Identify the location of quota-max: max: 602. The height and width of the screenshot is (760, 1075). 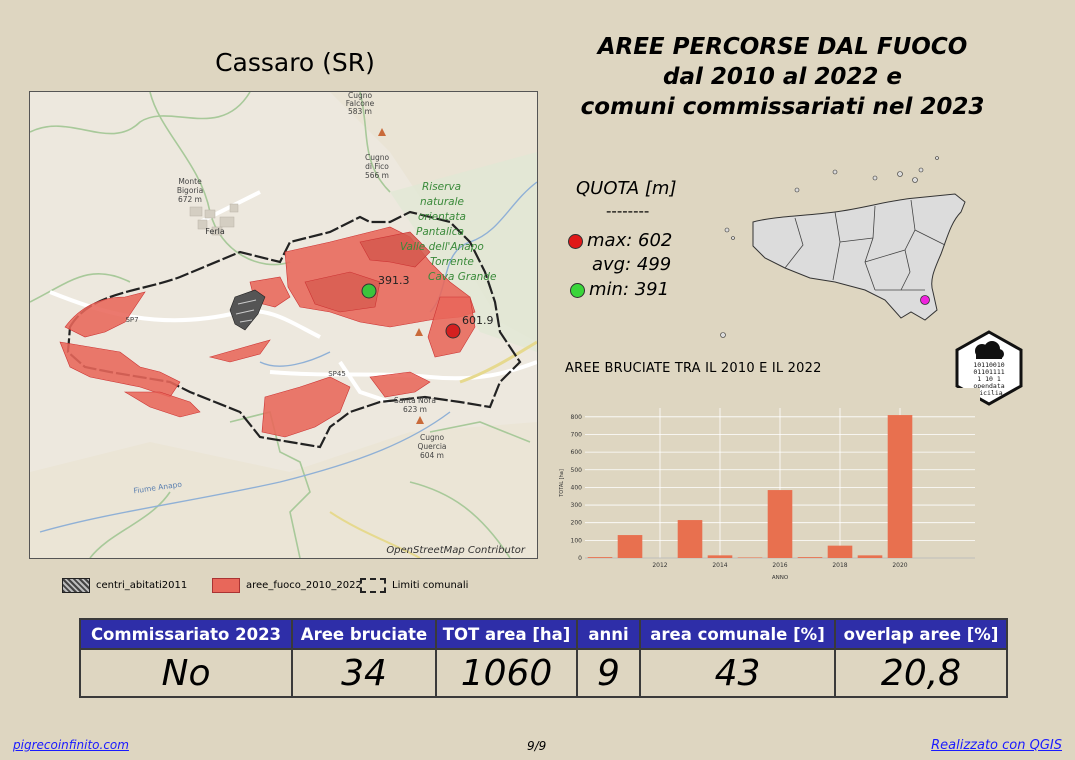
(620, 240).